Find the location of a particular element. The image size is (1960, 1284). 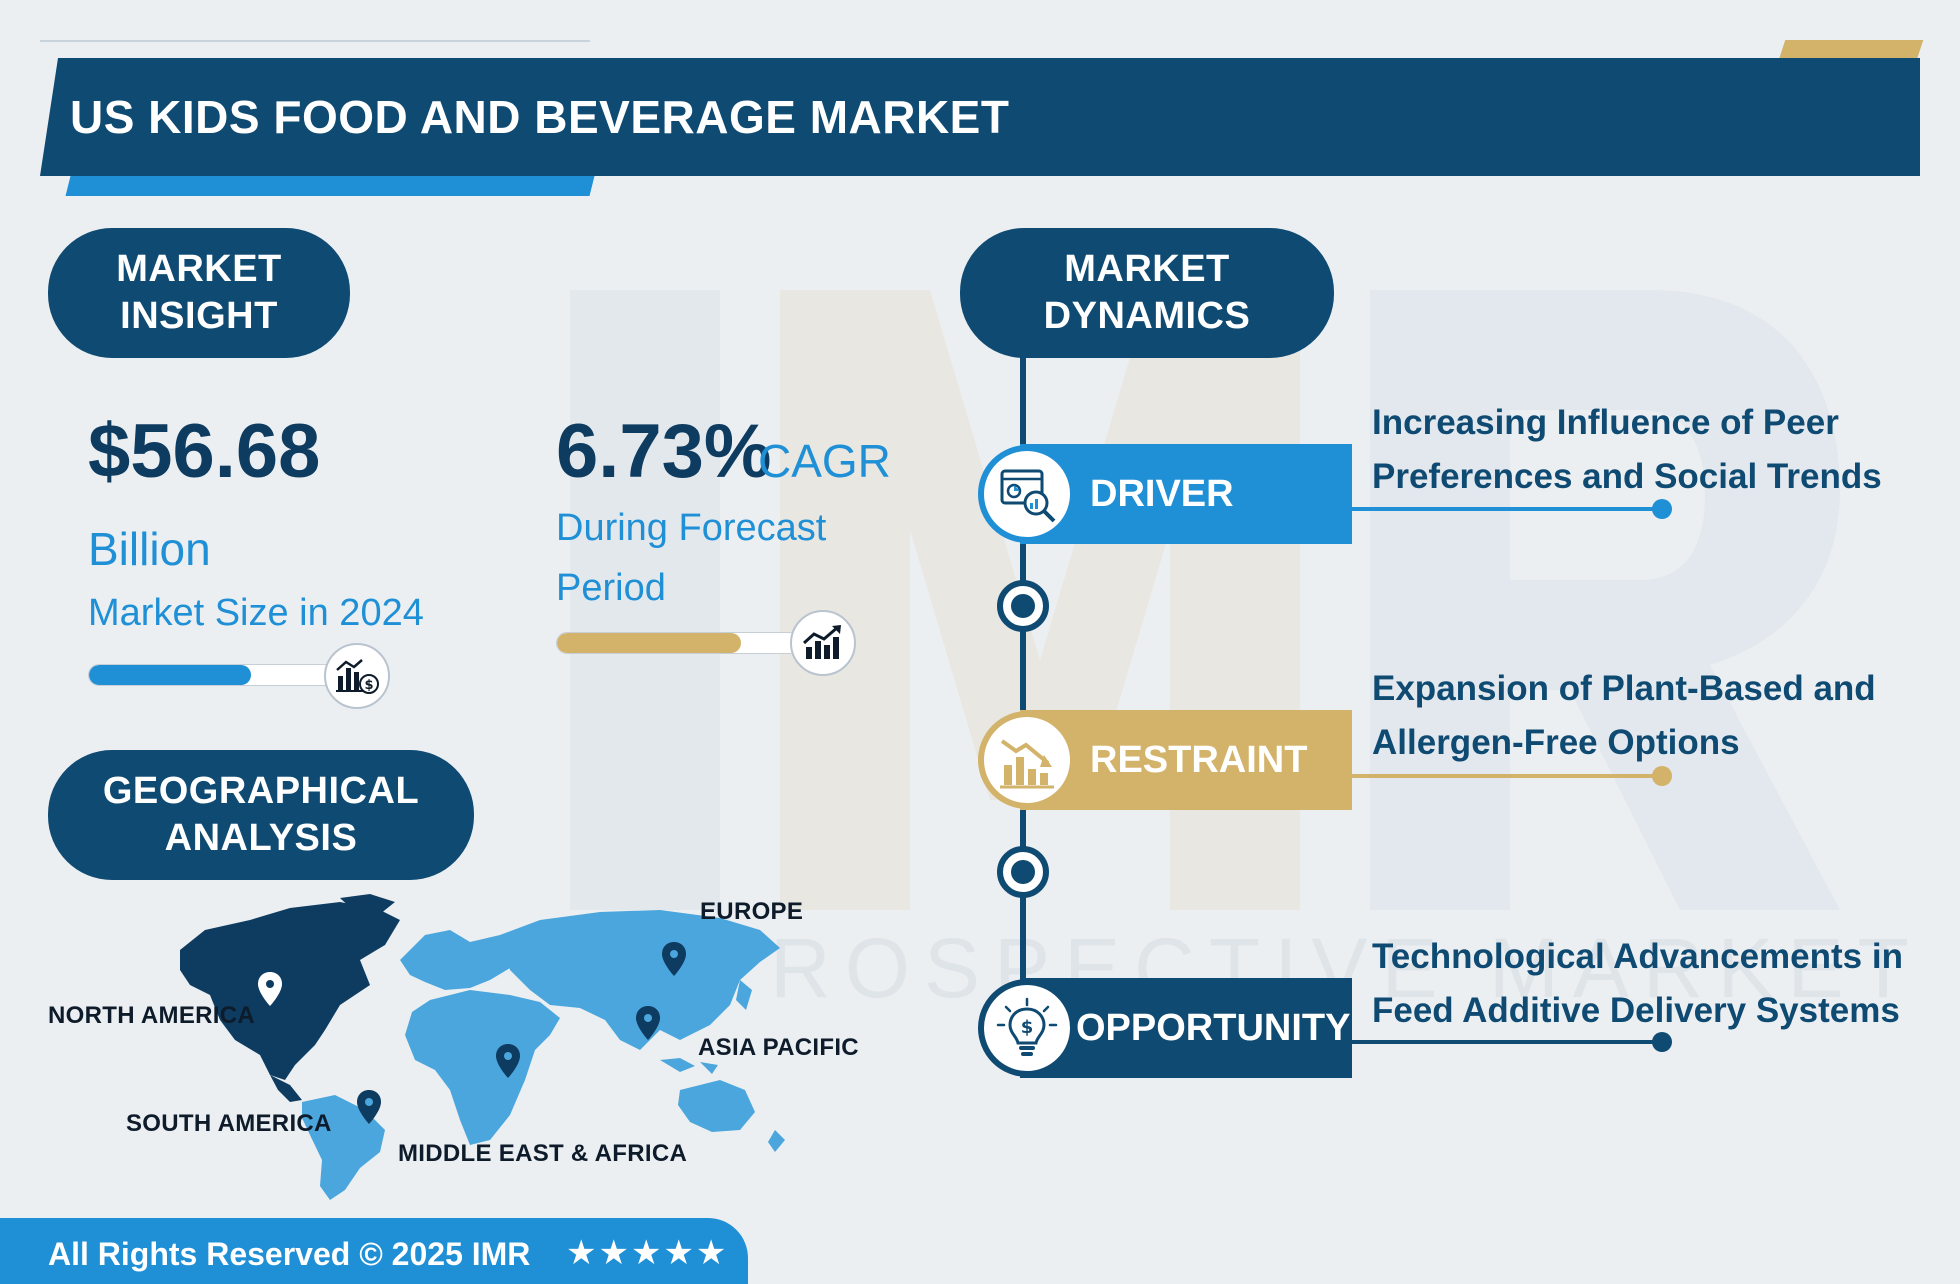

map-australia is located at coordinates (716, 1106).